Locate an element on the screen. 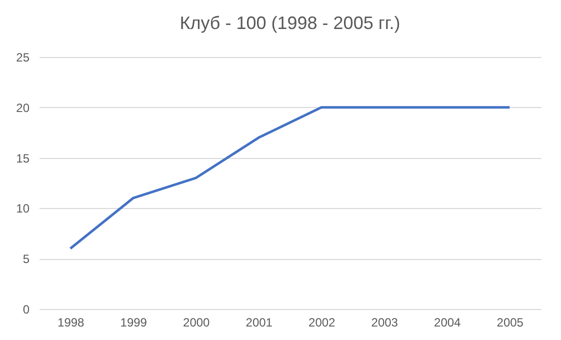  y-tick-label: 5 is located at coordinates (26, 259).